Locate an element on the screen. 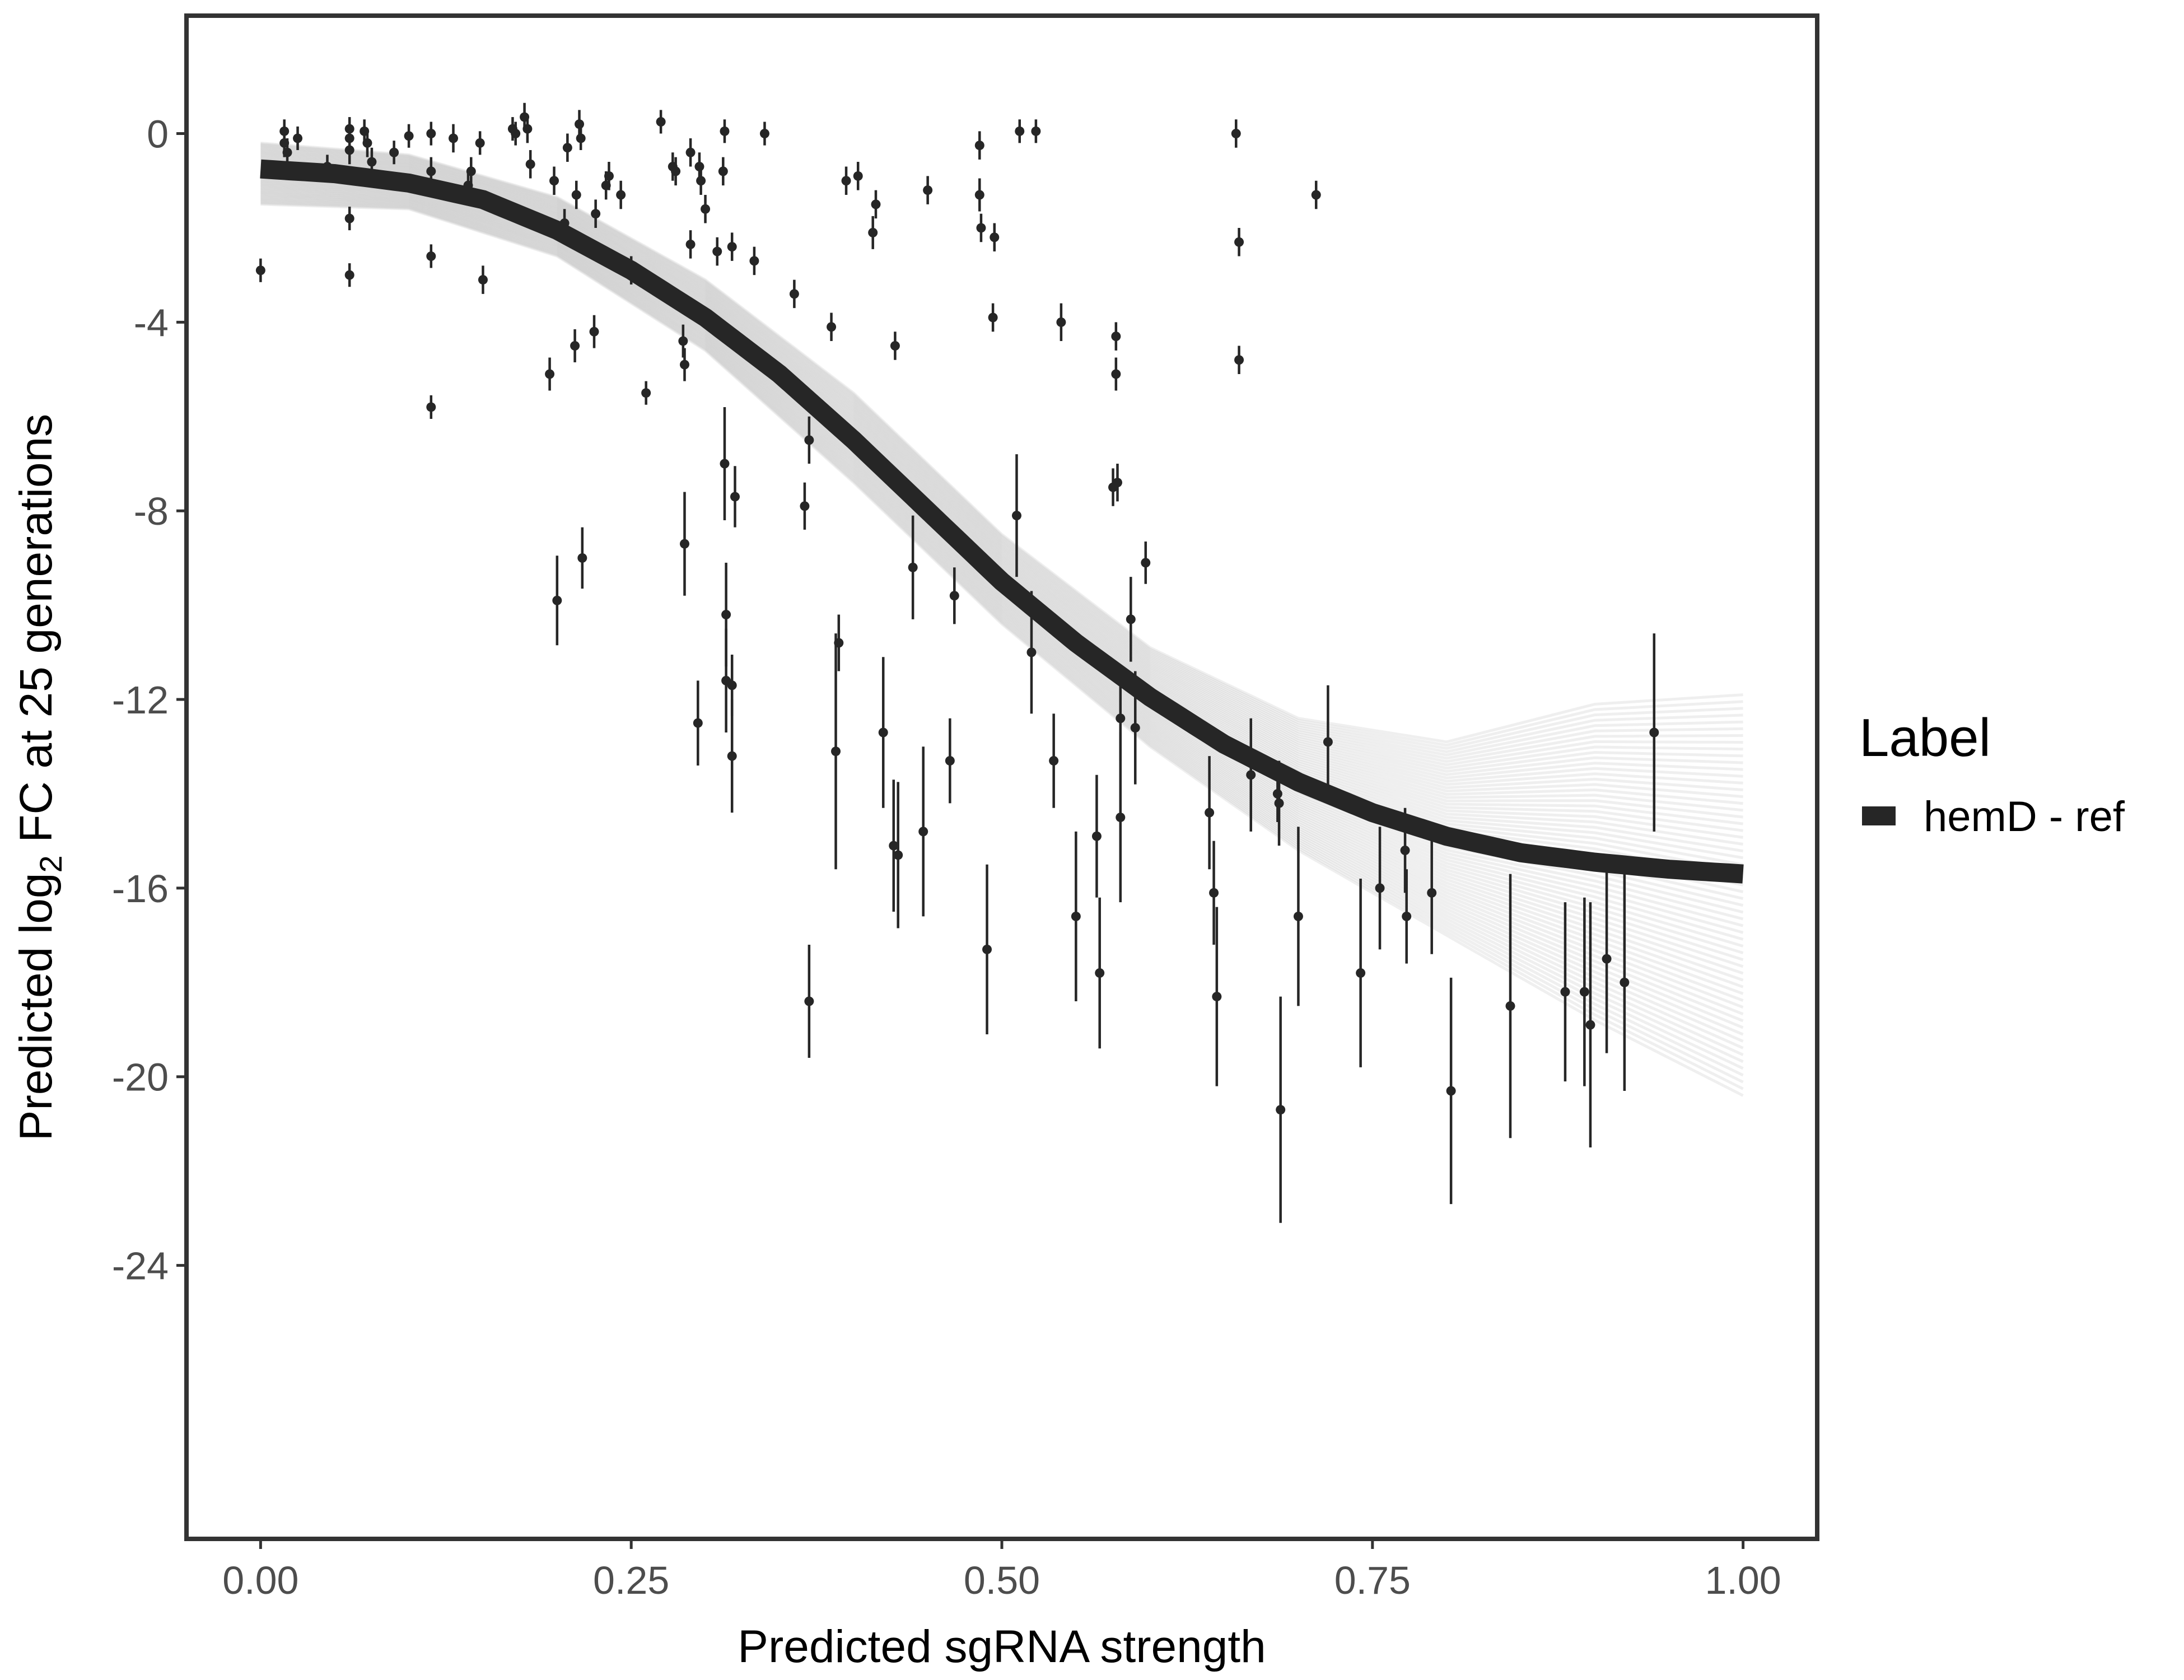  x-tick-label: 0.25 is located at coordinates (631, 1580).